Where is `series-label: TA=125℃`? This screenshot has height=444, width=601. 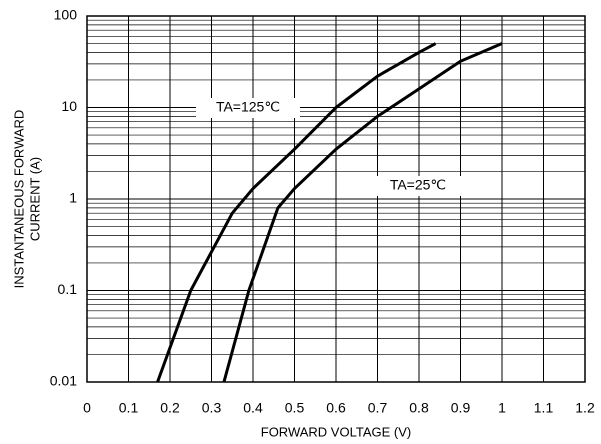
series-label: TA=125℃ is located at coordinates (248, 107).